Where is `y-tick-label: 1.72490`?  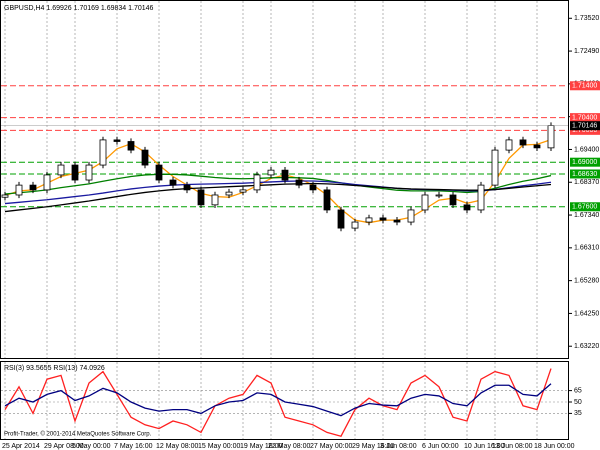
y-tick-label: 1.72490 is located at coordinates (586, 51).